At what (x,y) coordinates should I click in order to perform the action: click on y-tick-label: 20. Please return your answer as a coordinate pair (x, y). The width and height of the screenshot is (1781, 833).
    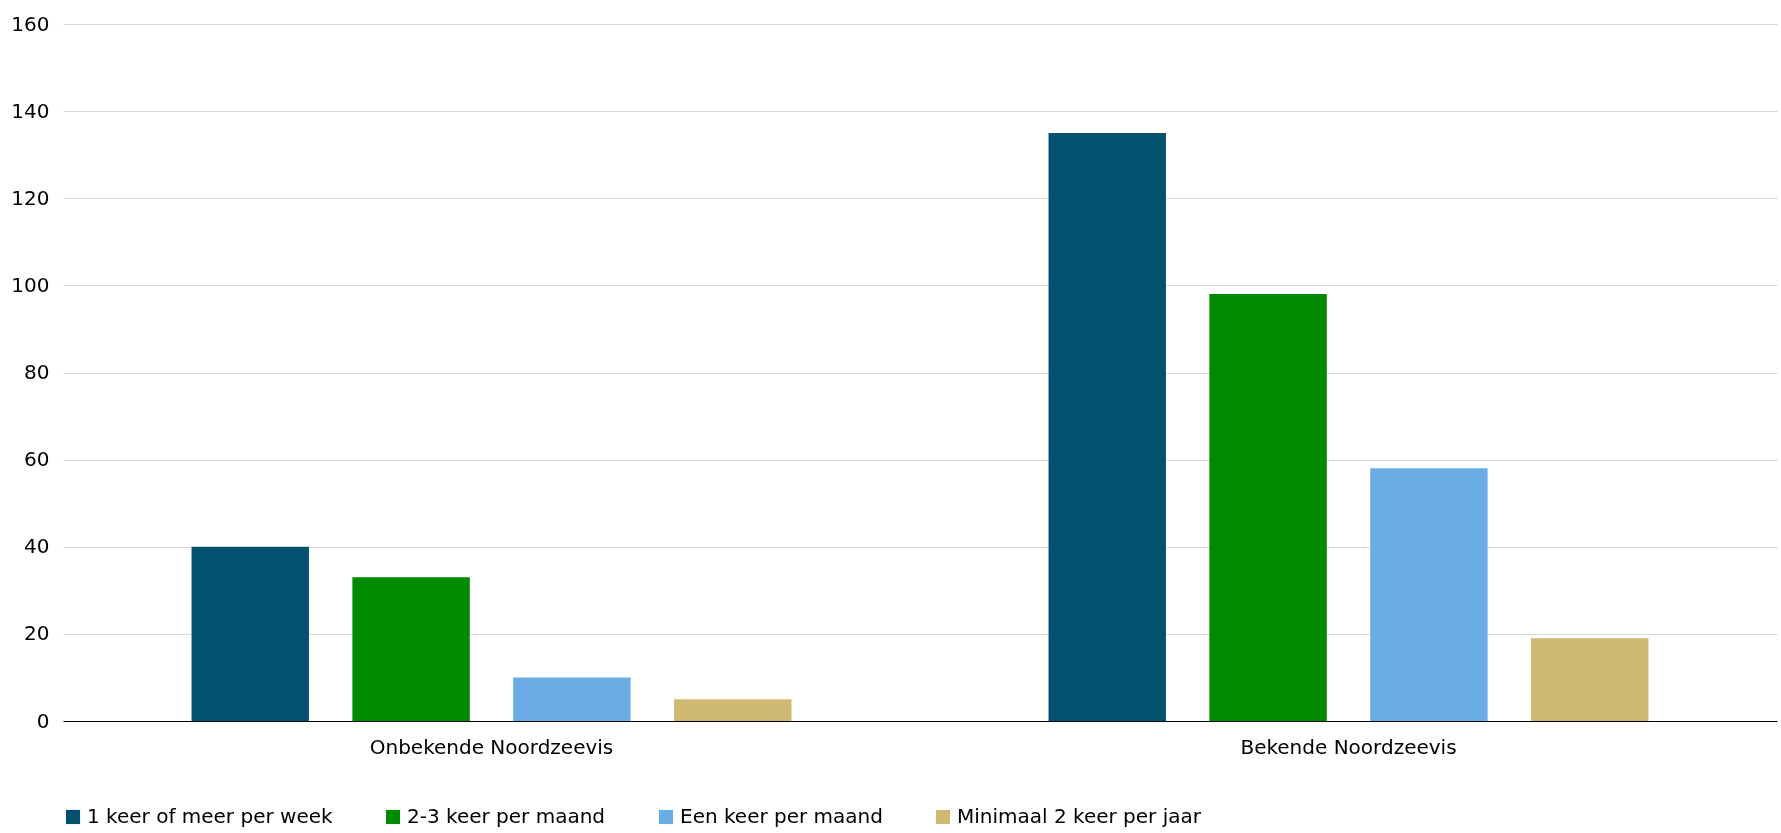
    Looking at the image, I should click on (37, 633).